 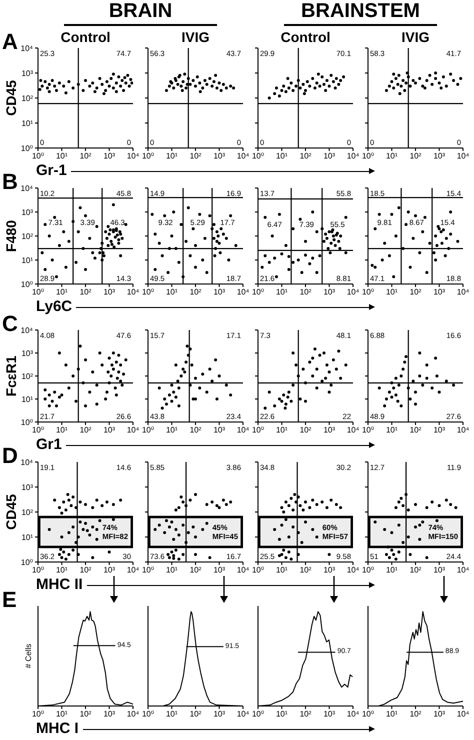 I want to click on chart-title: BRAIN, so click(x=140, y=11).